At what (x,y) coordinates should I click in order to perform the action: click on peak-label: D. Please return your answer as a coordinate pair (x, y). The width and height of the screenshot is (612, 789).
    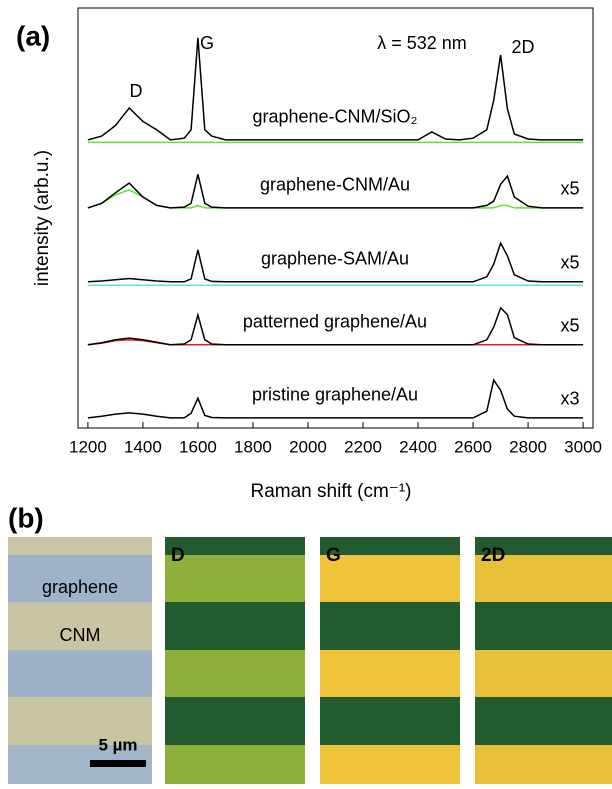
    Looking at the image, I should click on (136, 91).